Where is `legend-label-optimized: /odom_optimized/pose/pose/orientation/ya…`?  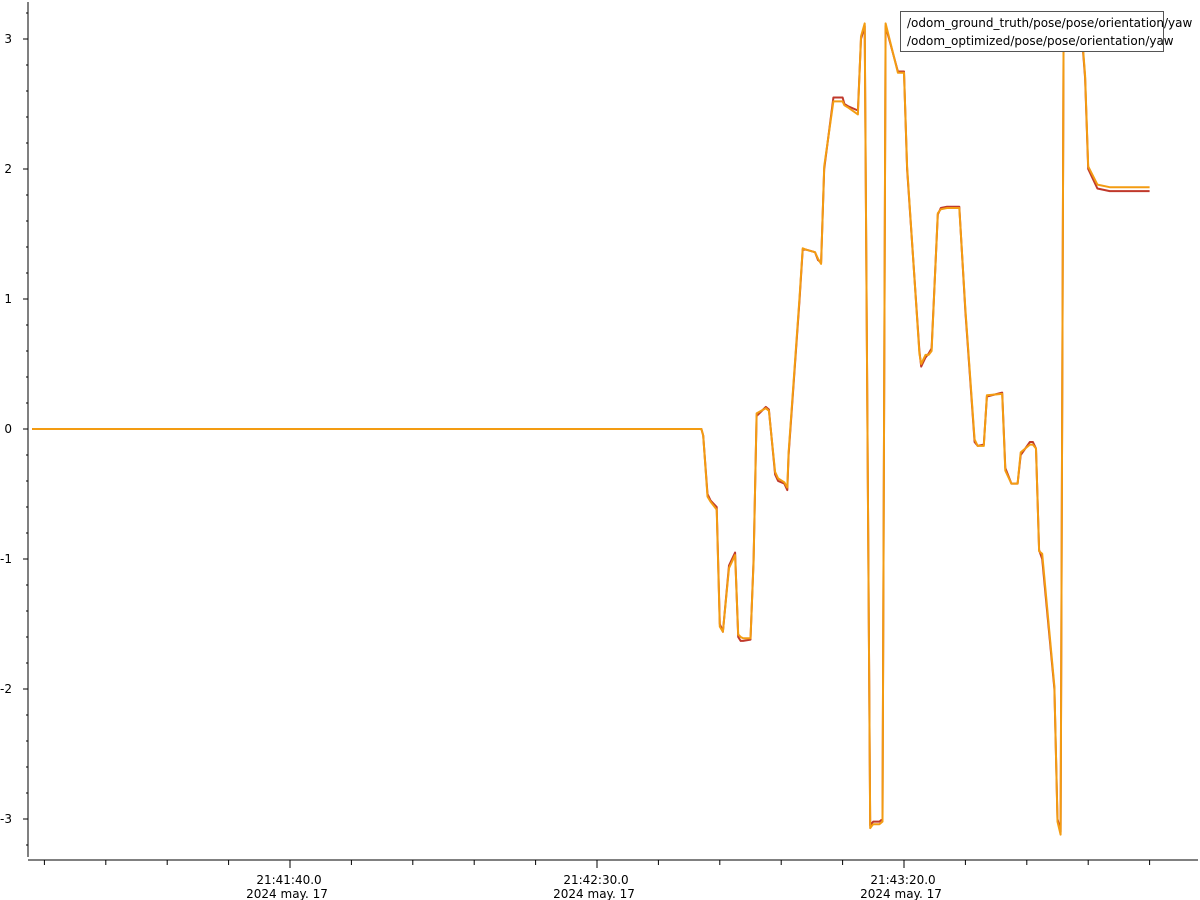 legend-label-optimized: /odom_optimized/pose/pose/orientation/ya… is located at coordinates (1040, 41).